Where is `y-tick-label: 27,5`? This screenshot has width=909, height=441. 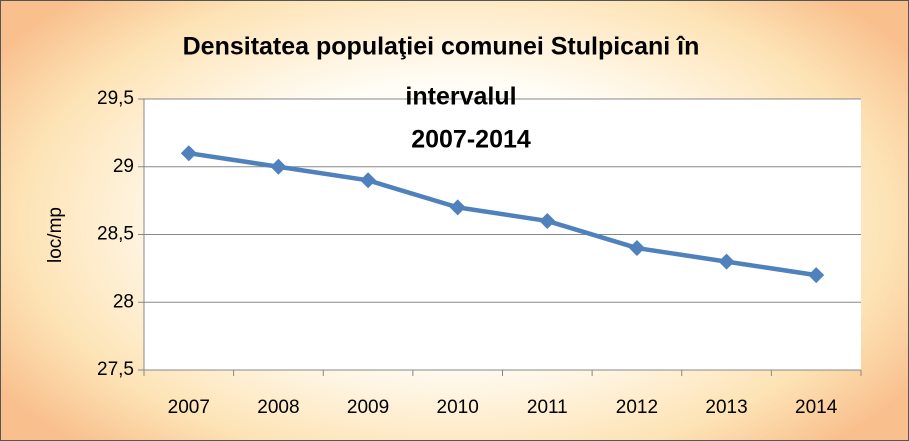 y-tick-label: 27,5 is located at coordinates (115, 369).